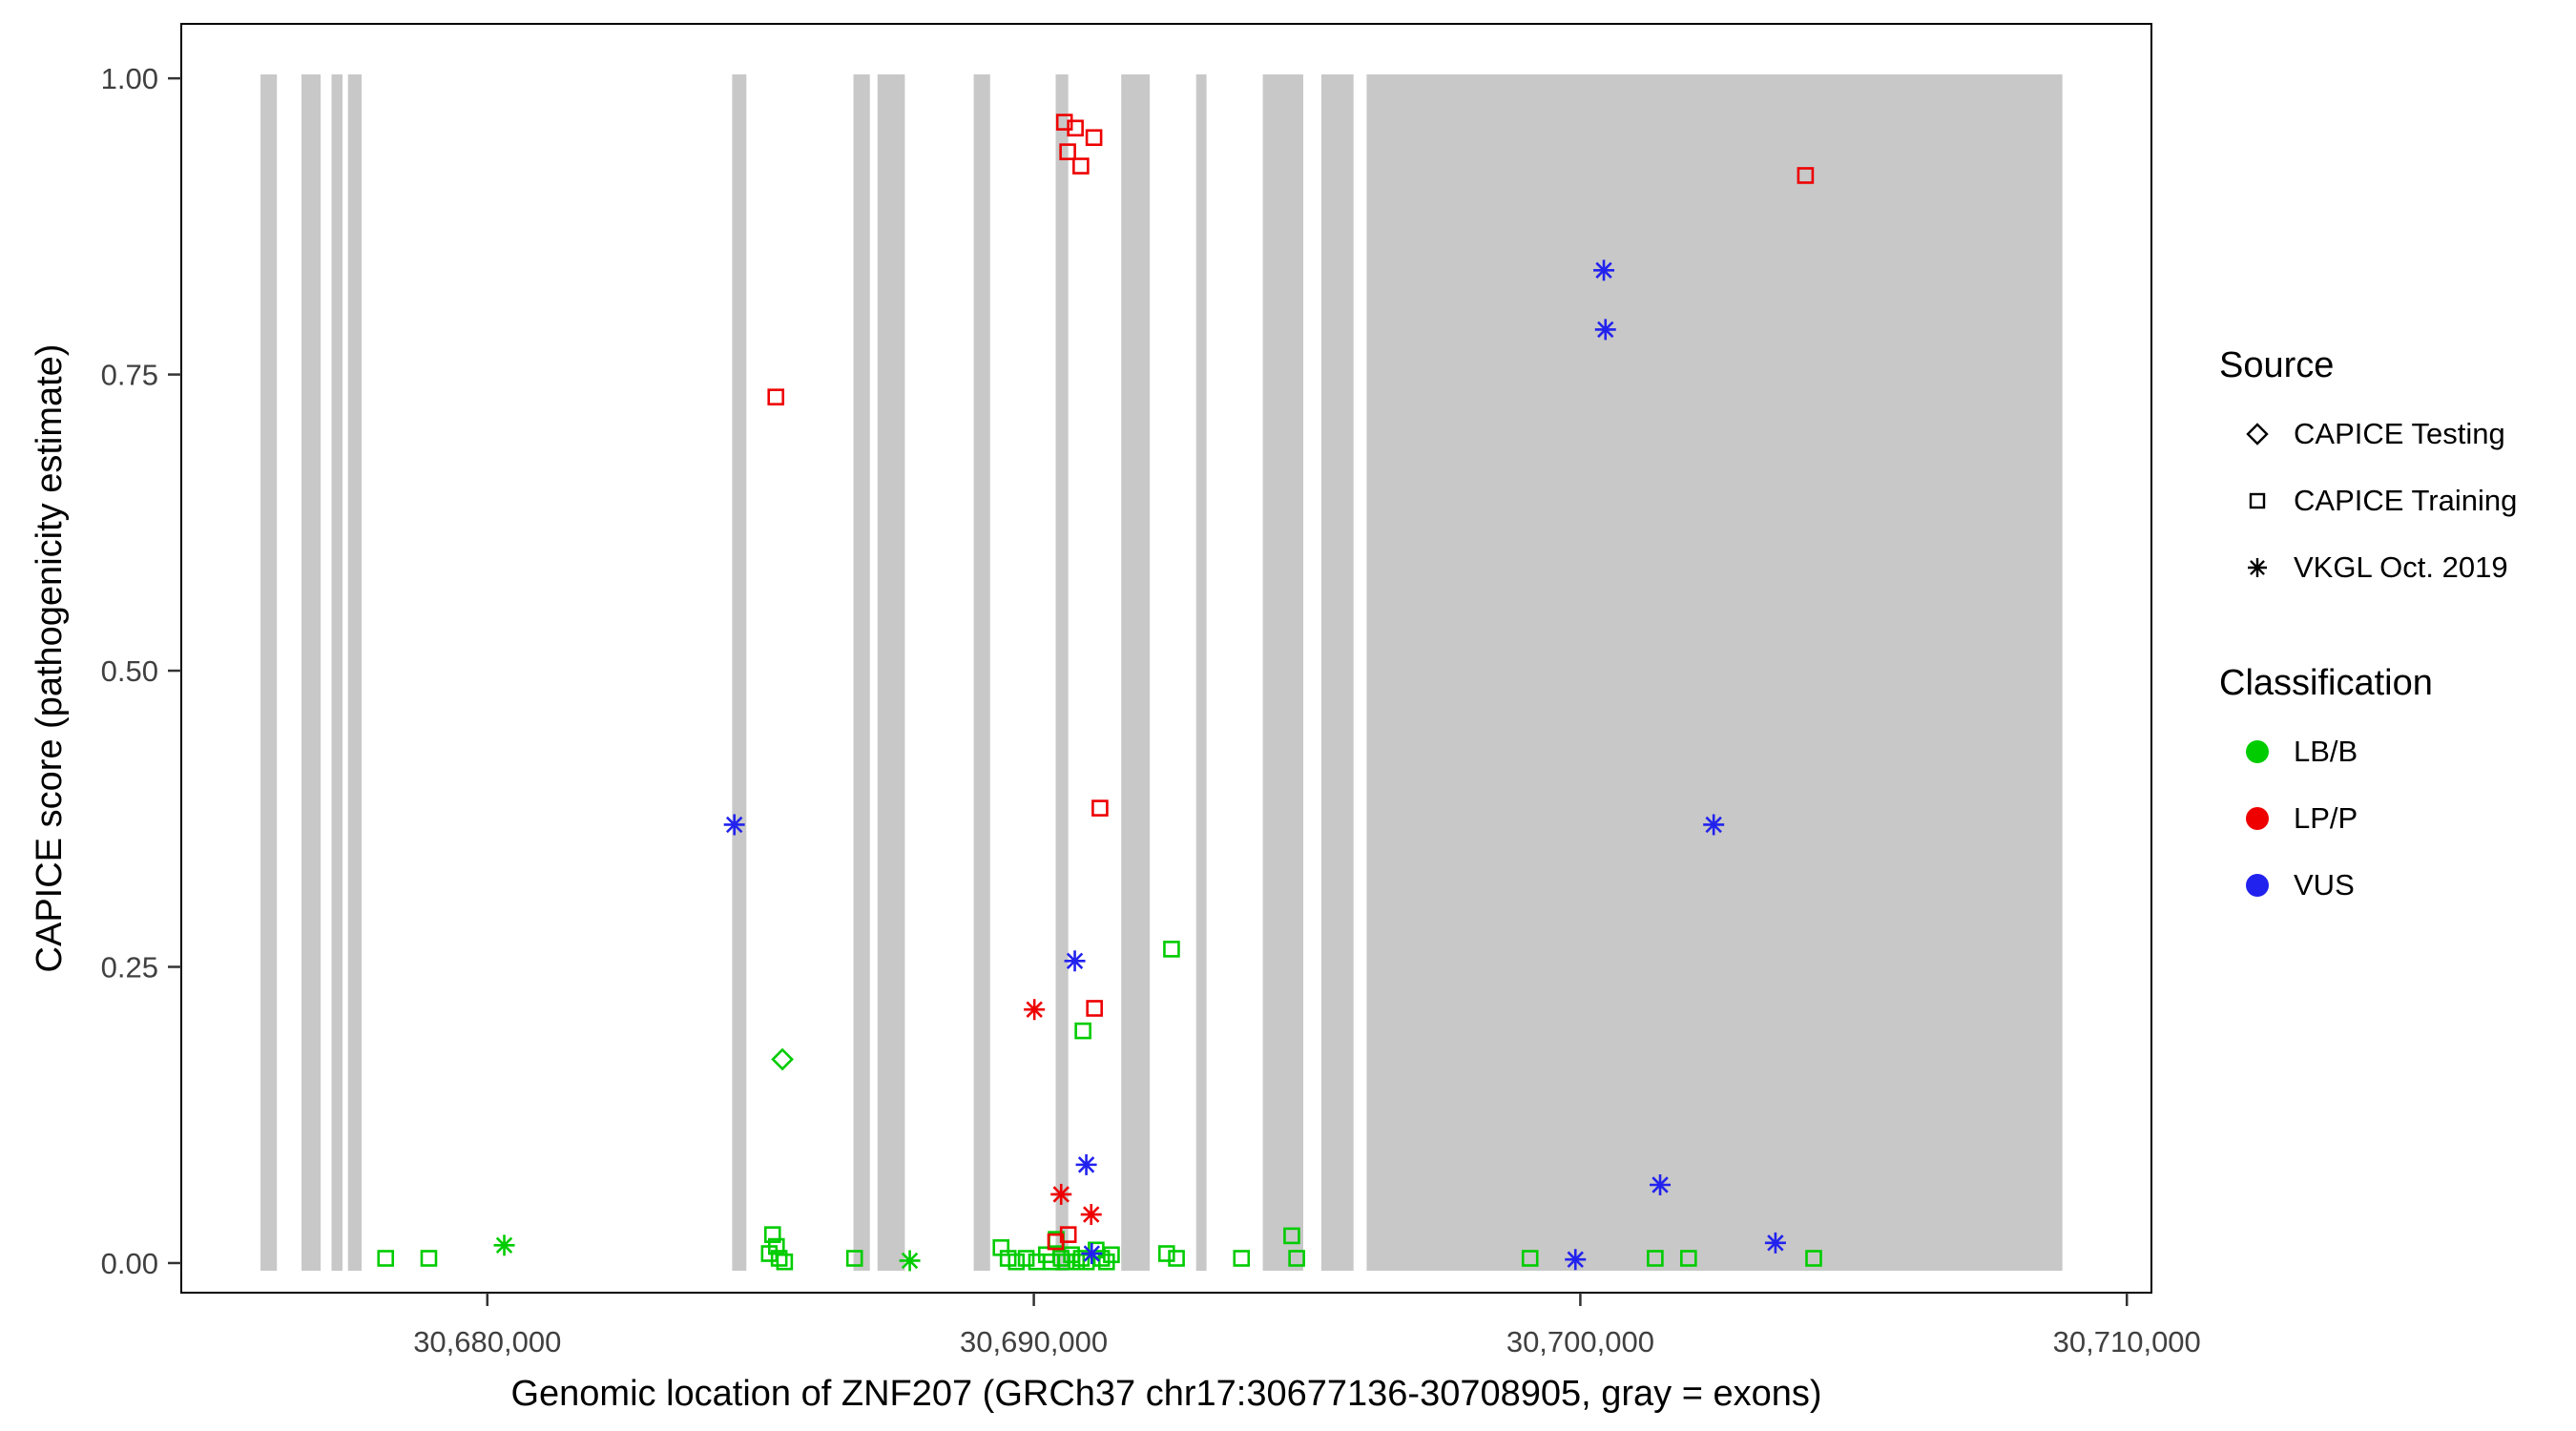  What do you see at coordinates (2326, 683) in the screenshot?
I see `legend-classification-title: Classification` at bounding box center [2326, 683].